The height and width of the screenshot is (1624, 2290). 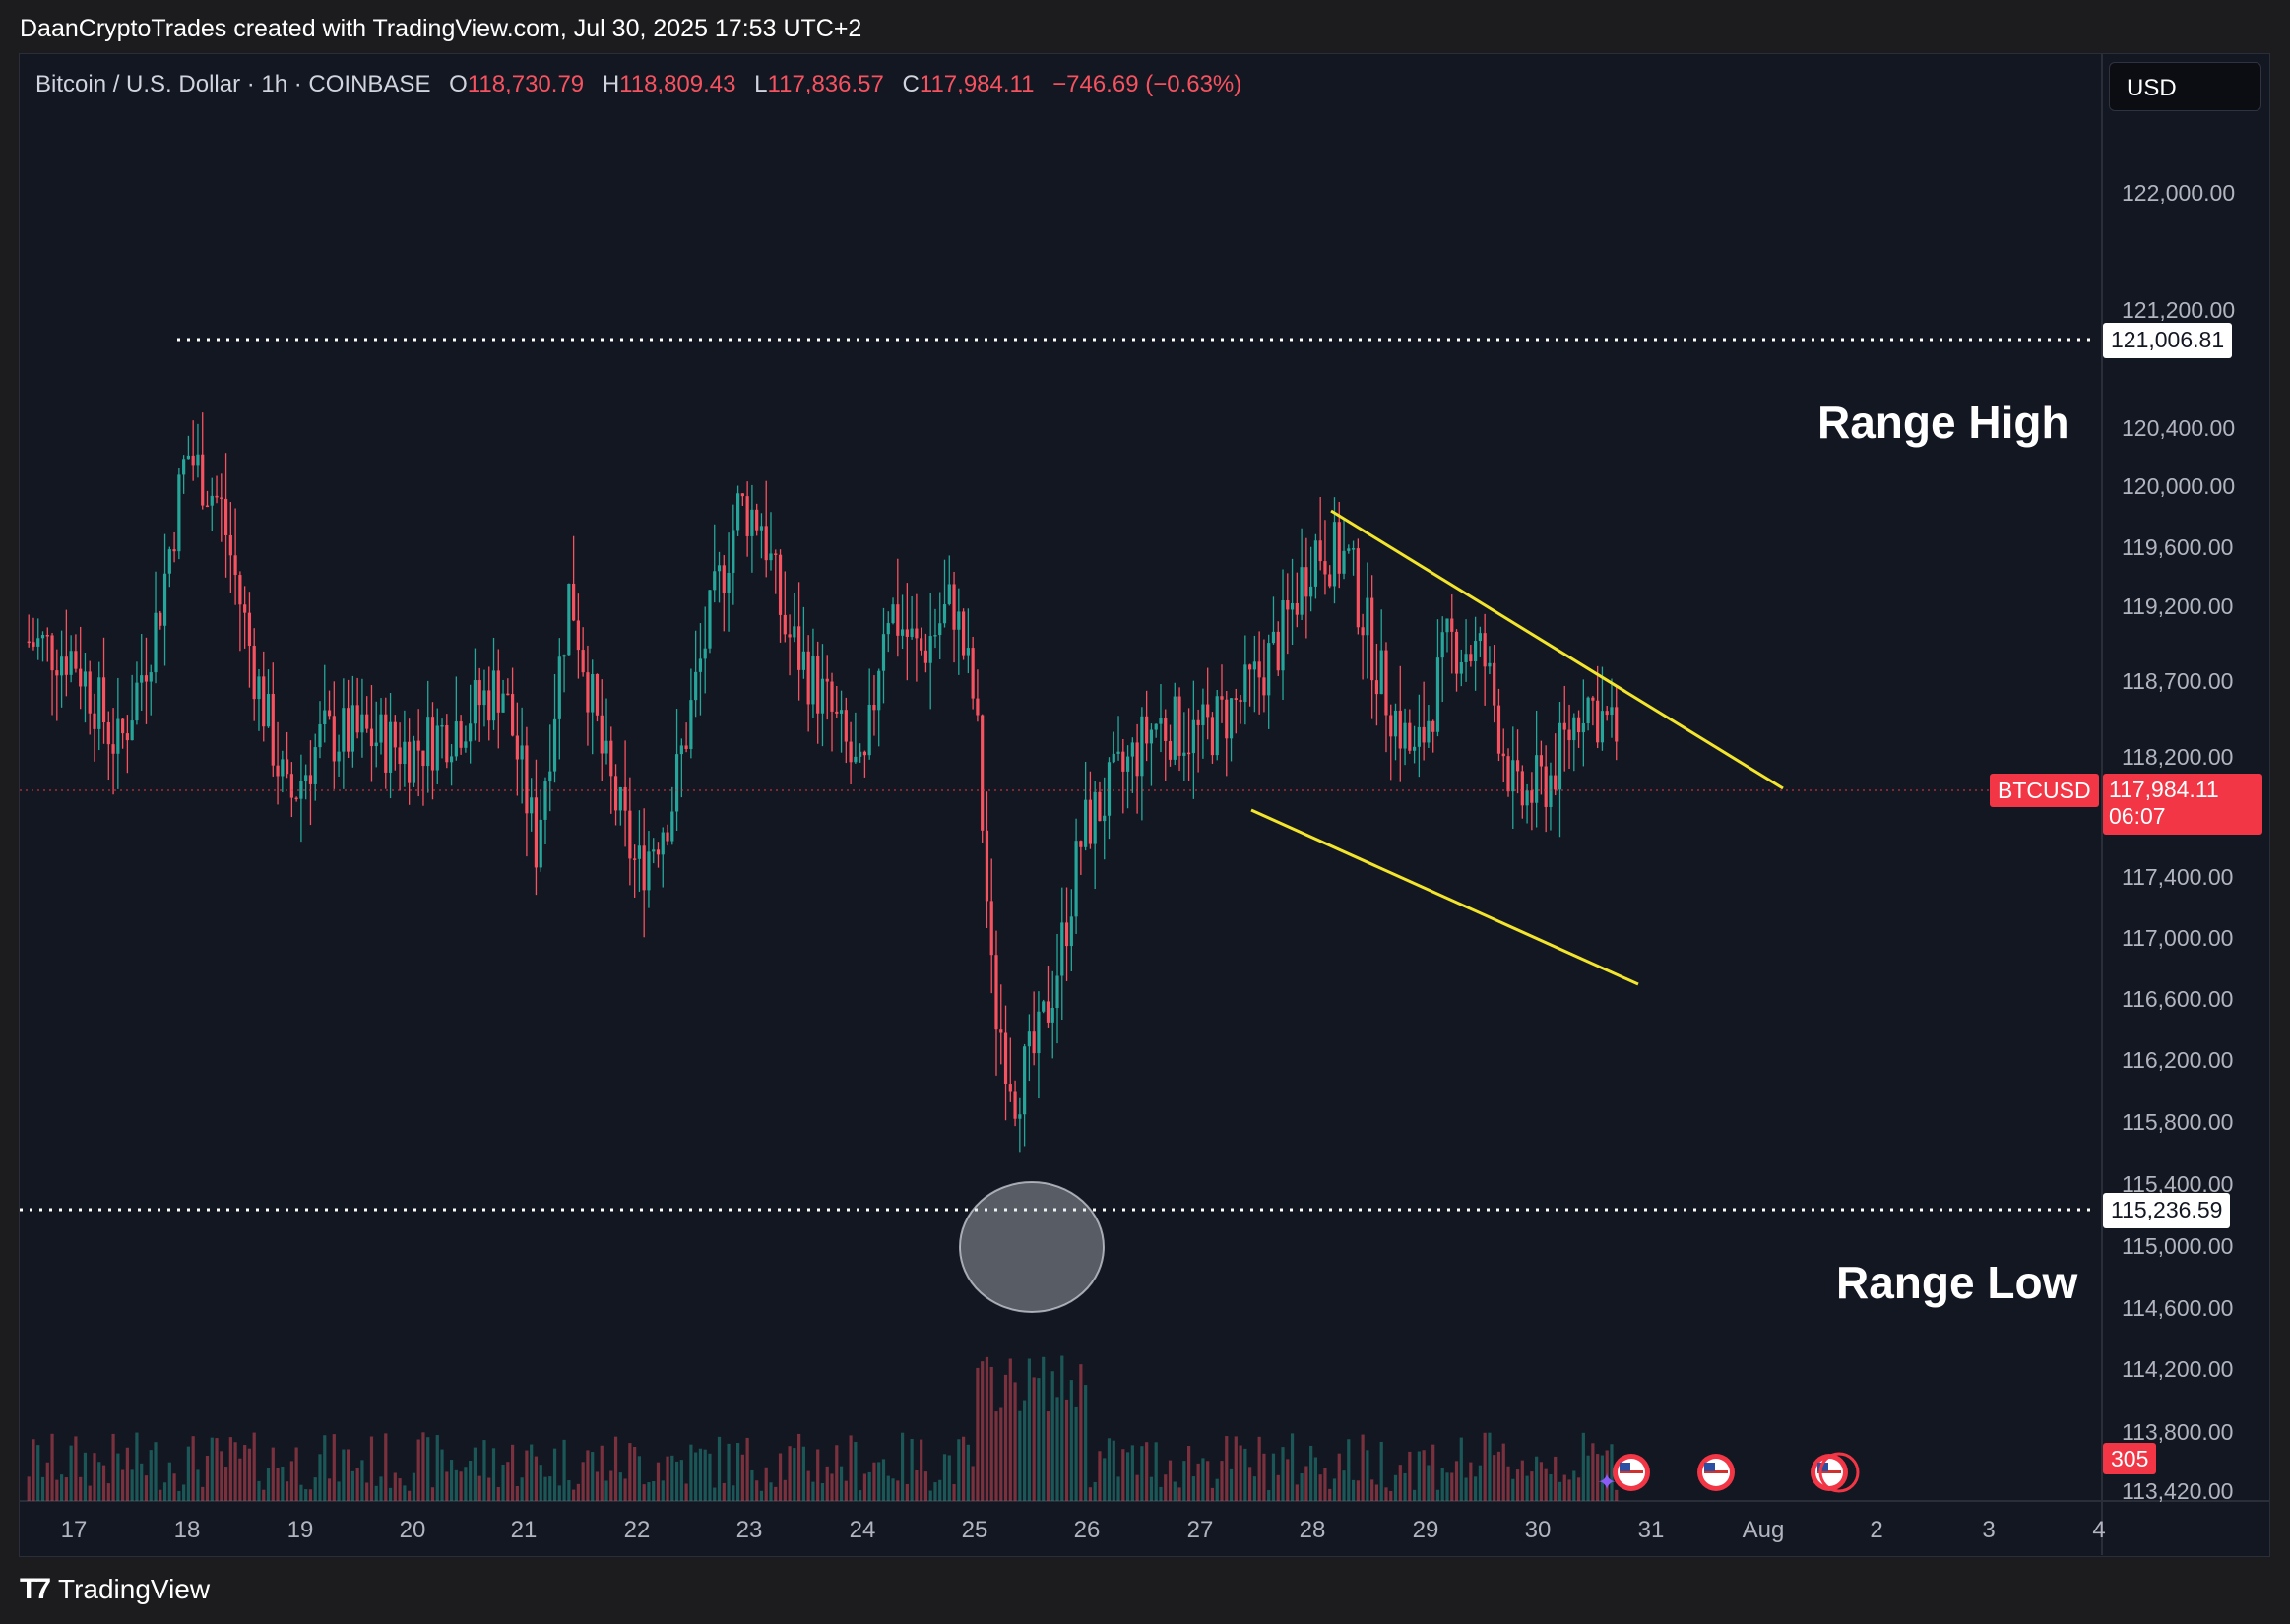 I want to click on us-flag-stripe, so click(x=1716, y=1471).